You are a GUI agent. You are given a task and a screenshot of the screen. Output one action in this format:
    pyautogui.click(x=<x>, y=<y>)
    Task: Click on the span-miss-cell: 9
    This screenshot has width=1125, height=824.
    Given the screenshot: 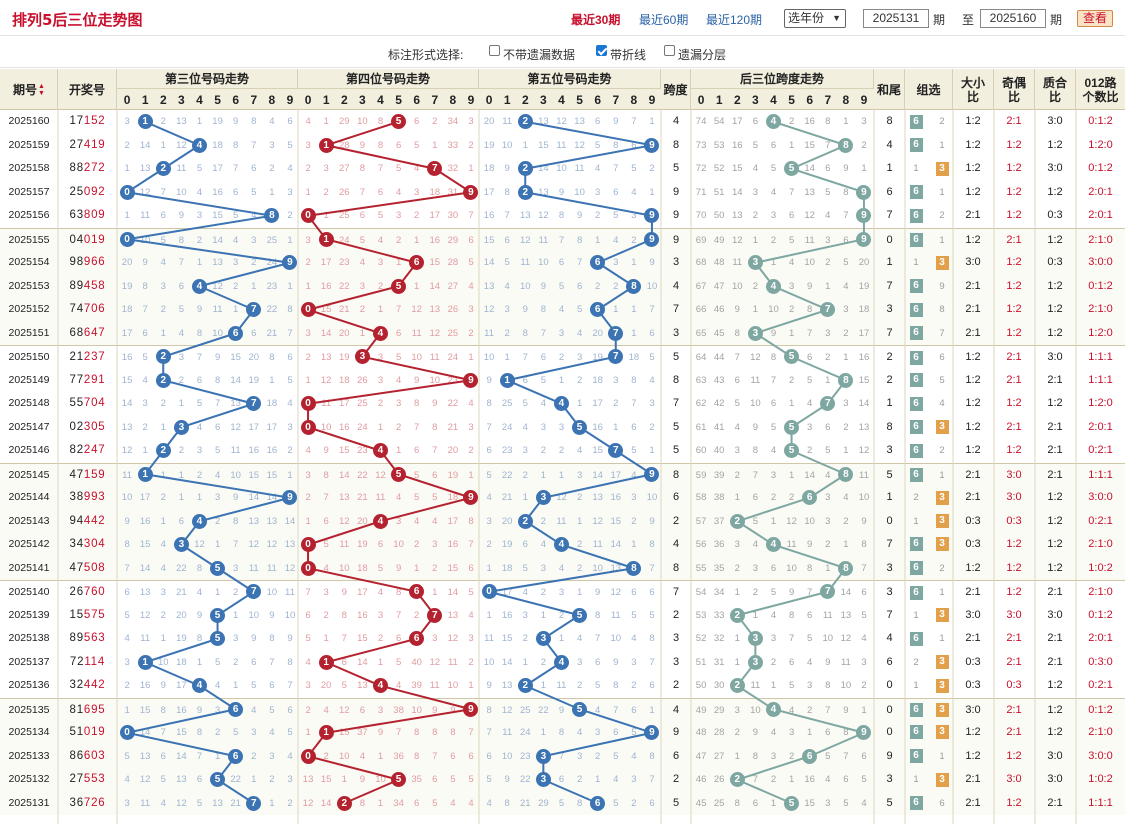 What is the action you would take?
    pyautogui.click(x=737, y=309)
    